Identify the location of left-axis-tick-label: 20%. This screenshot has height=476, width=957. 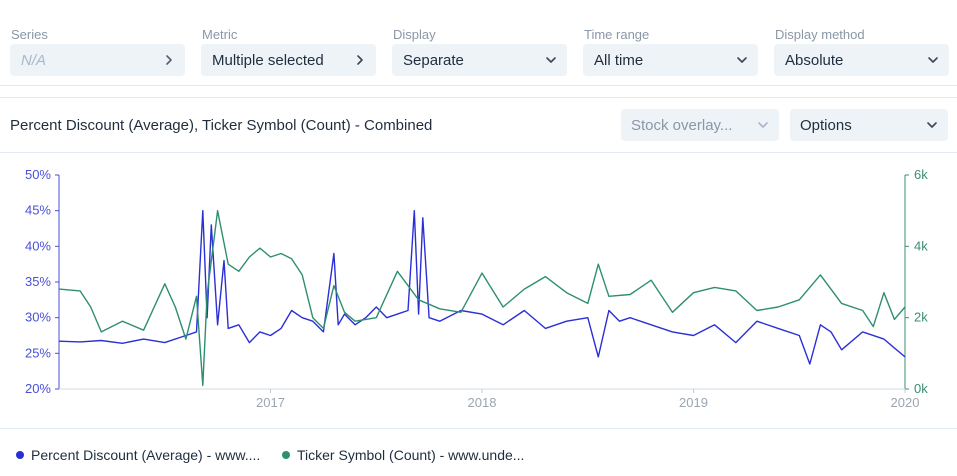
(38, 388).